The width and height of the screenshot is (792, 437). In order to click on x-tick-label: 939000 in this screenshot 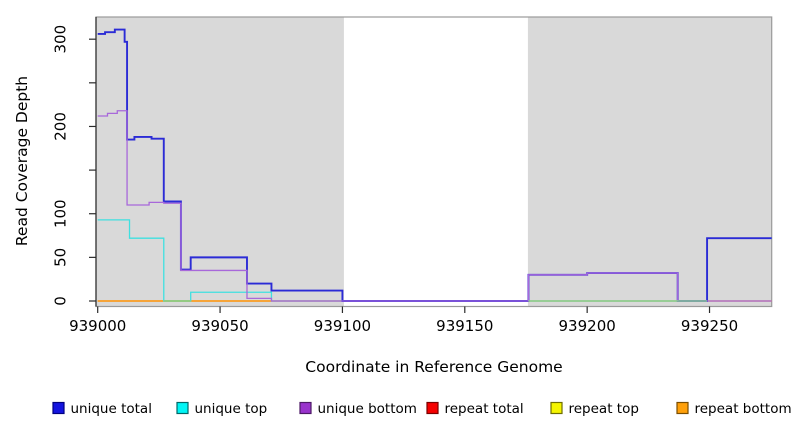, I will do `click(97, 326)`.